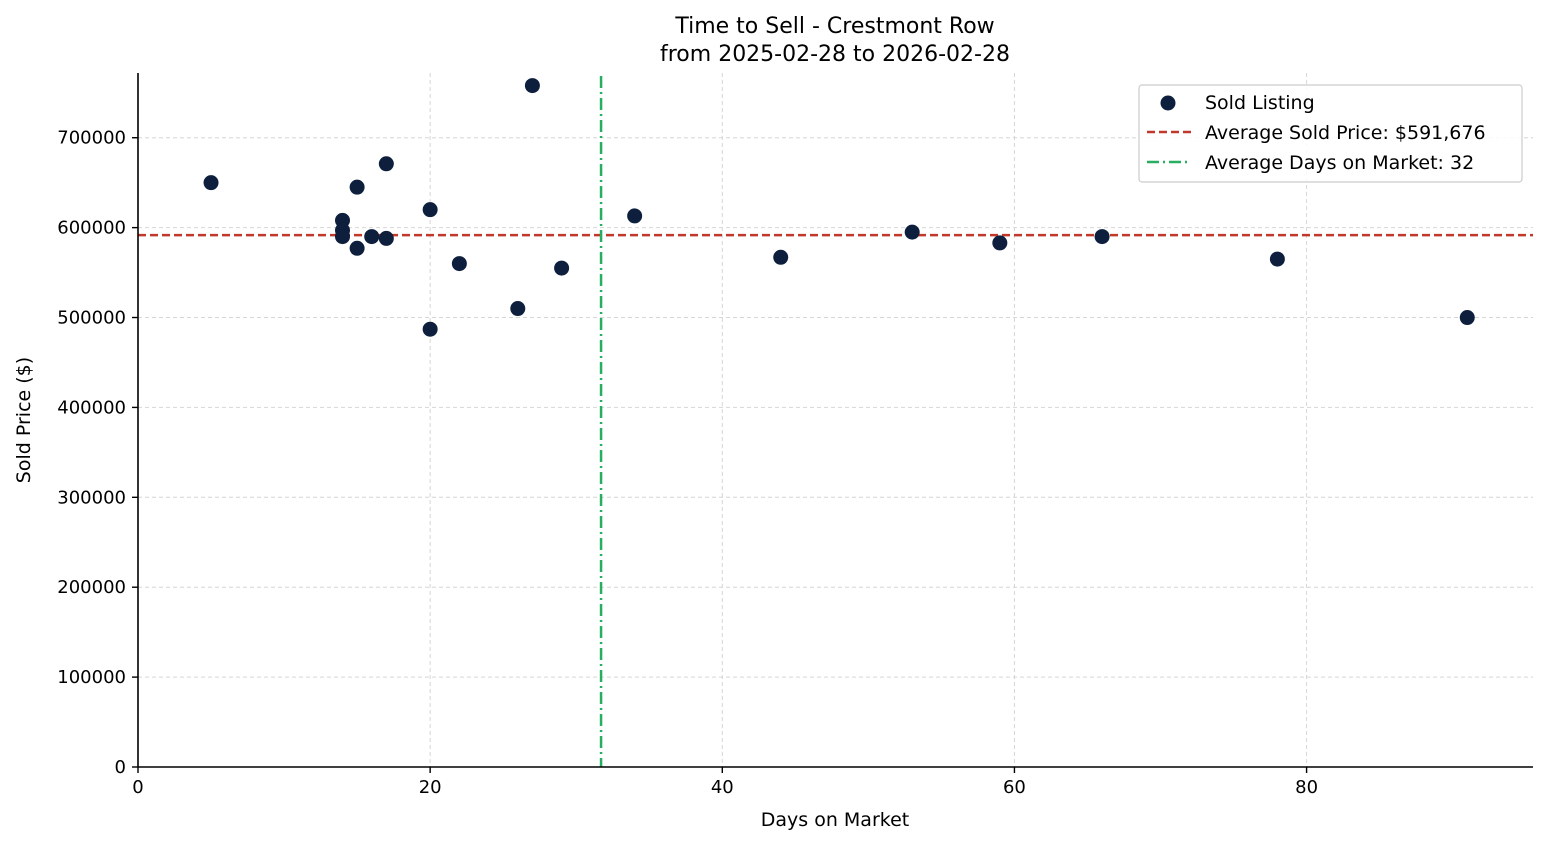 The width and height of the screenshot is (1547, 845). Describe the element at coordinates (835, 54) in the screenshot. I see `chart-title-line-2: from 2025-02-28 to 2026-02-28` at that location.